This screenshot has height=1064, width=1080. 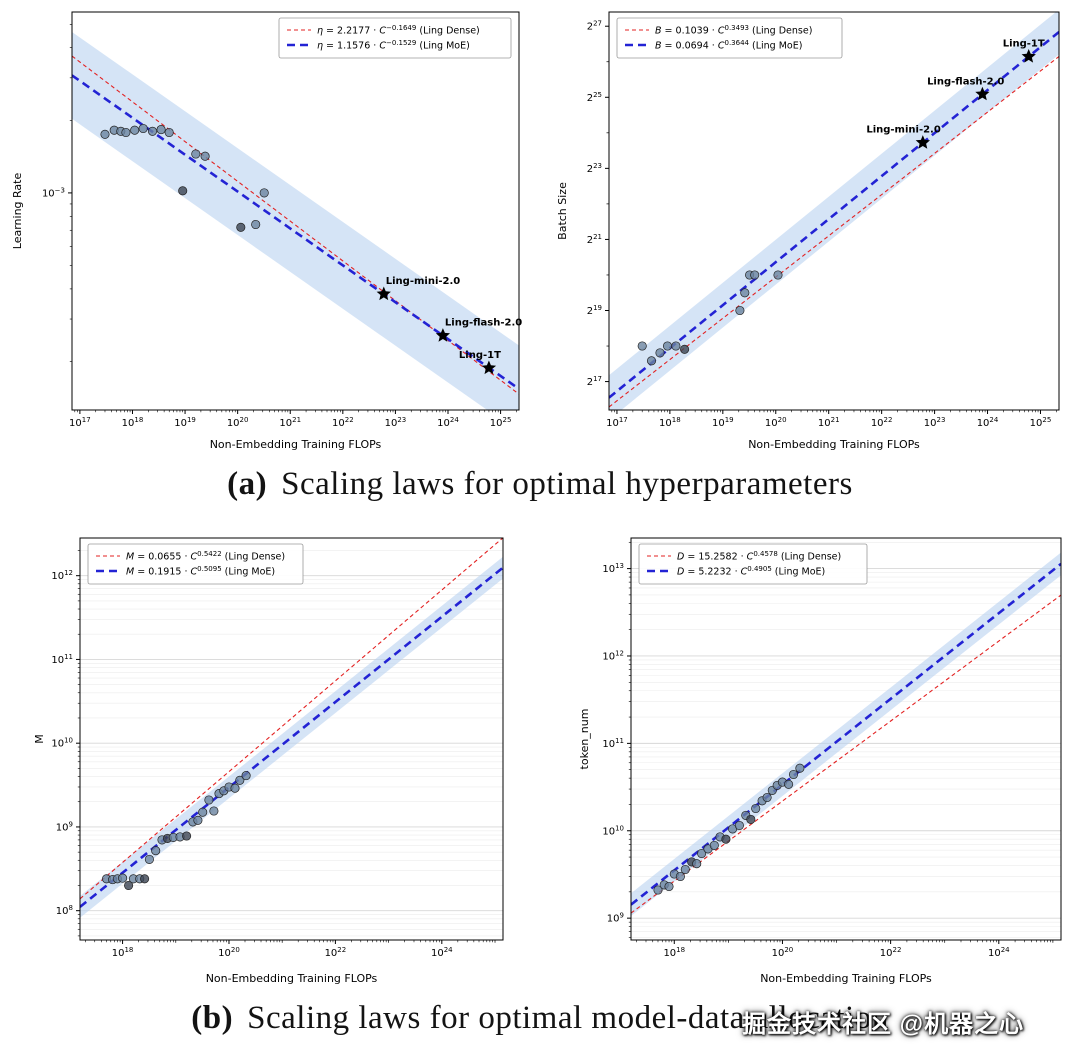 What do you see at coordinates (883, 1024) in the screenshot?
I see `watermark: 掘金技术社区 @机器之心` at bounding box center [883, 1024].